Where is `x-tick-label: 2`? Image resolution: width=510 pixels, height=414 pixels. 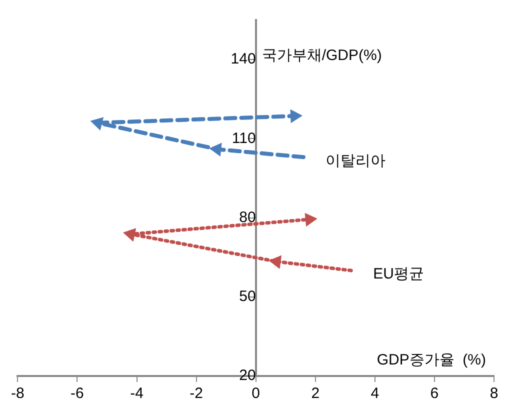 x-tick-label: 2 is located at coordinates (315, 393).